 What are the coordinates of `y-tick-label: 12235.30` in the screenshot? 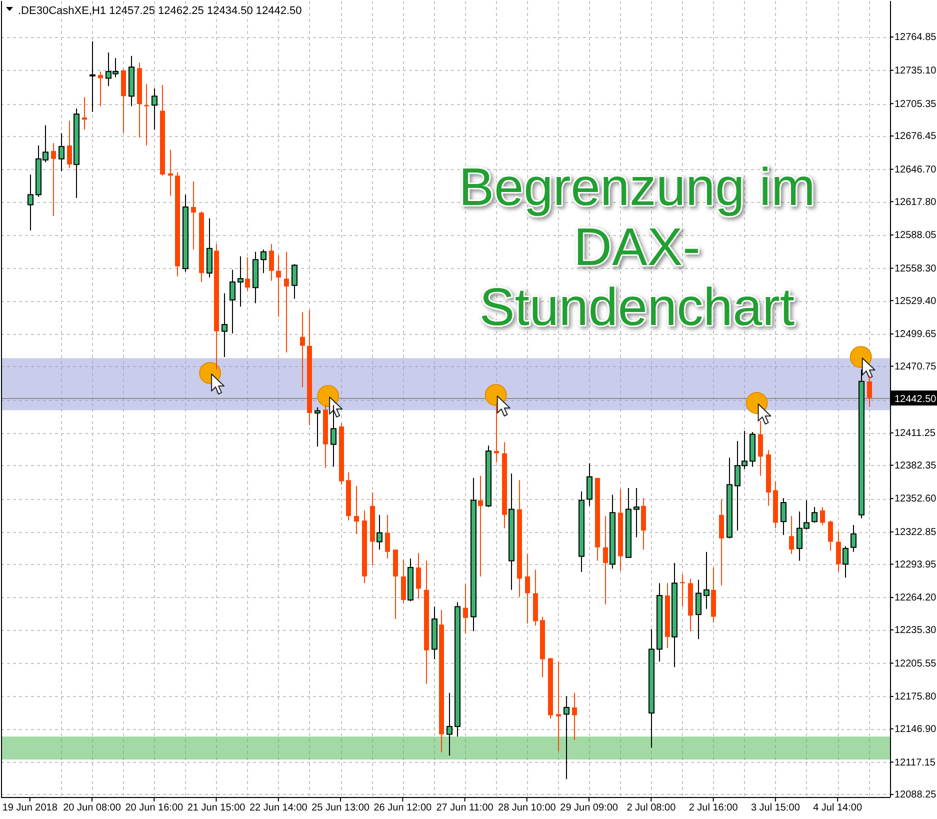 It's located at (915, 630).